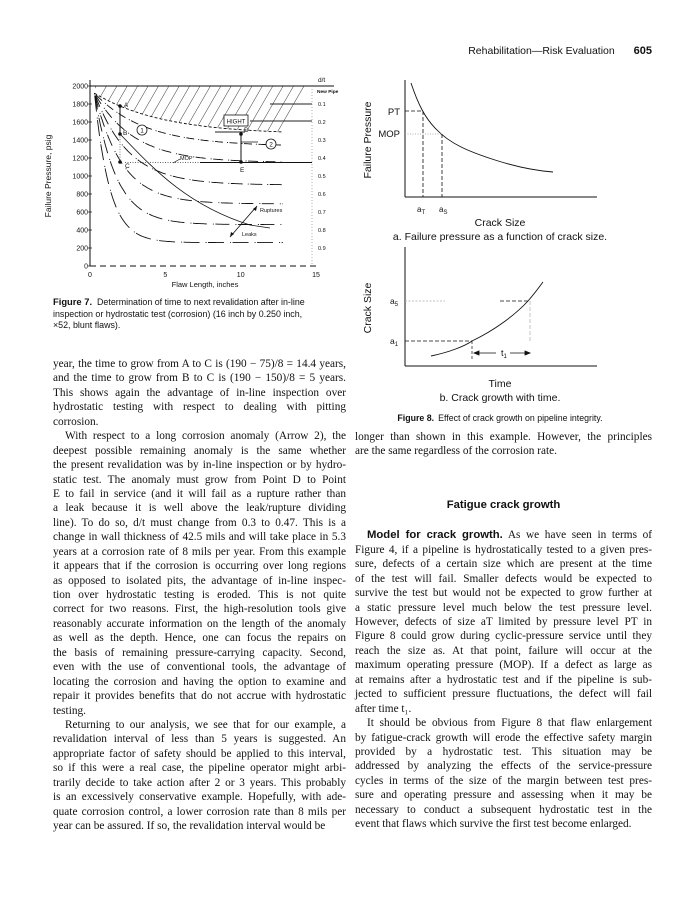  I want to click on y-tick-label: 400, so click(82, 231).